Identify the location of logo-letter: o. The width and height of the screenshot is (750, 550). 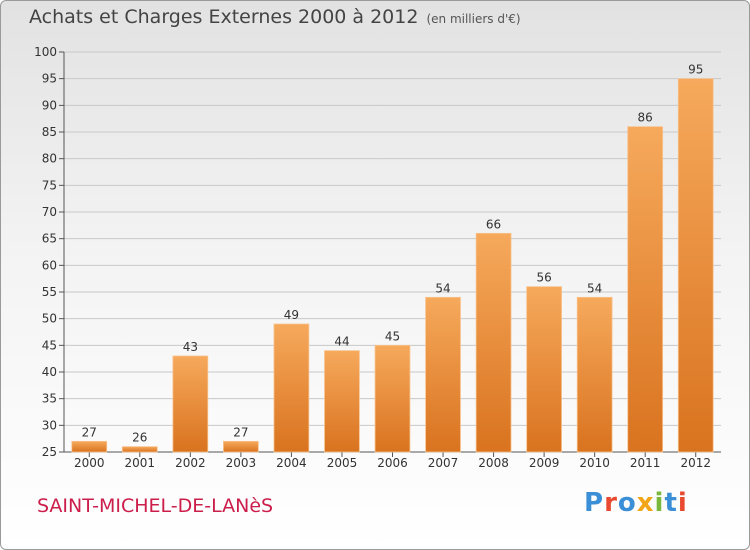
(627, 503).